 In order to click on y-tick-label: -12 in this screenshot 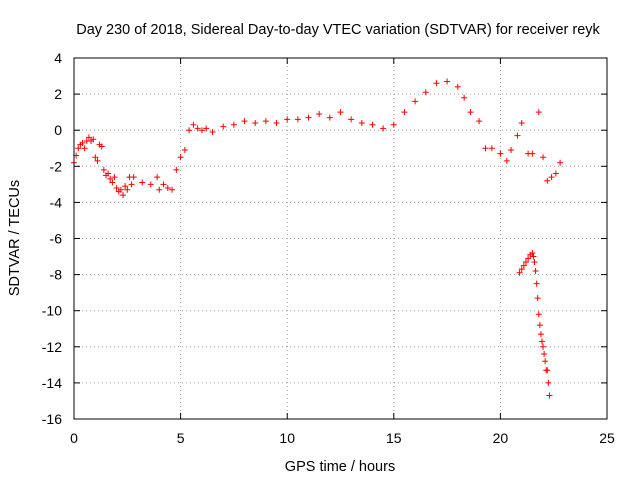, I will do `click(52, 347)`.